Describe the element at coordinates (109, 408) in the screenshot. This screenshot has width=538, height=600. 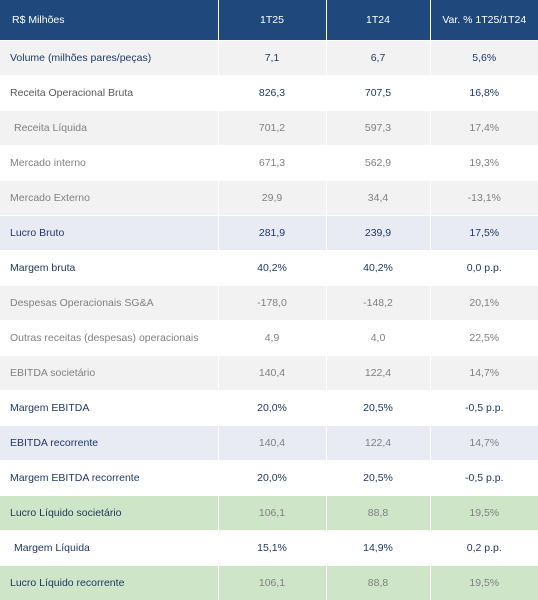
I see `row-label: Margem EBITDA` at that location.